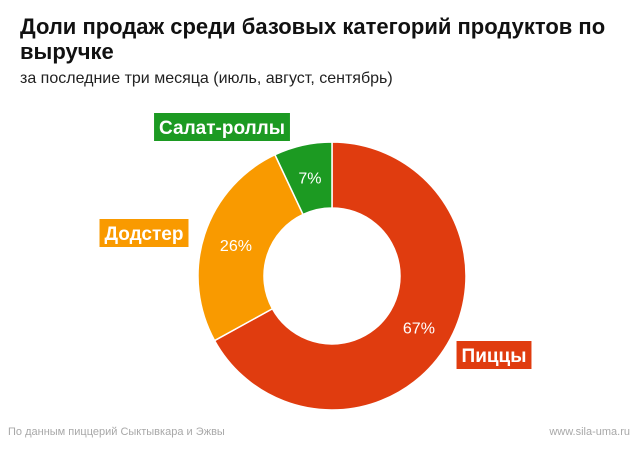  Describe the element at coordinates (589, 432) in the screenshot. I see `site-link: www.sila-uma.ru` at that location.